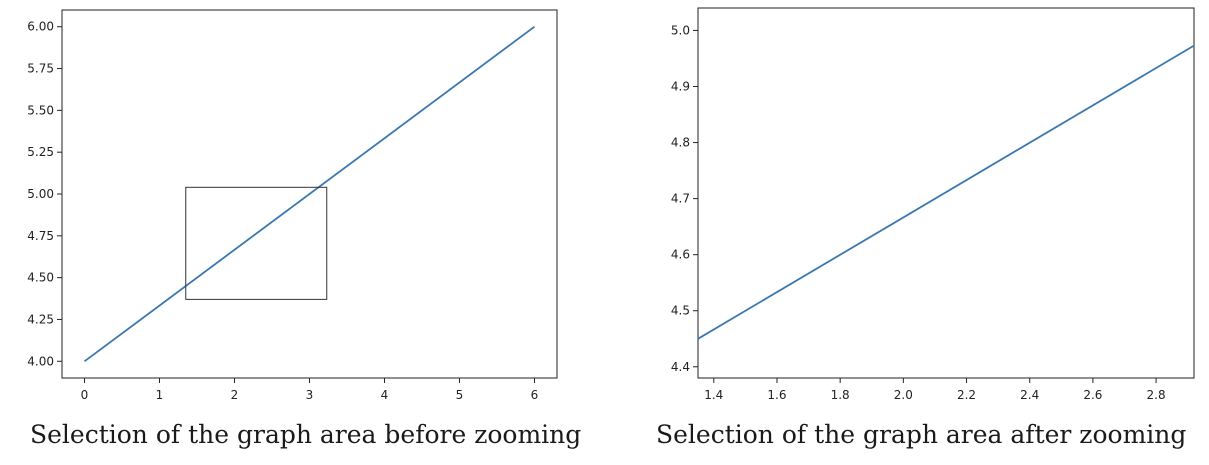 This screenshot has width=1209, height=465. Describe the element at coordinates (713, 395) in the screenshot. I see `after-zoom-x-tick-label: 1.4` at that location.